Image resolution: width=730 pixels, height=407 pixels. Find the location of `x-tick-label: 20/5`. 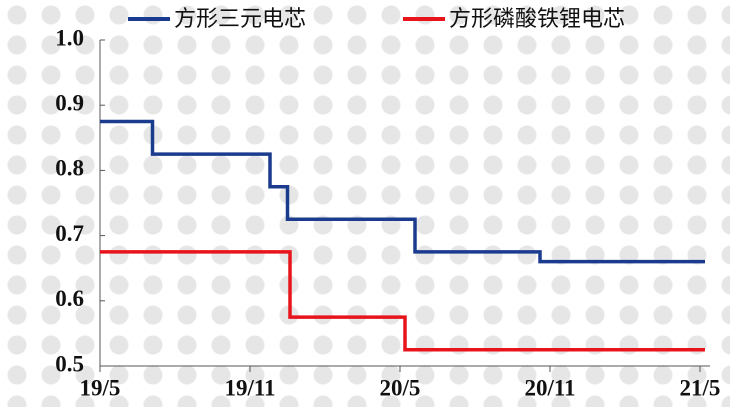

x-tick-label: 20/5 is located at coordinates (400, 387).